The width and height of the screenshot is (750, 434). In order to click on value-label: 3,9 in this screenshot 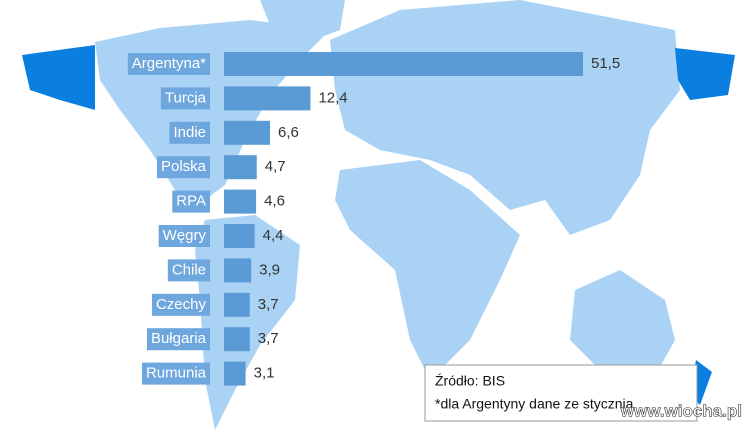, I will do `click(269, 269)`.